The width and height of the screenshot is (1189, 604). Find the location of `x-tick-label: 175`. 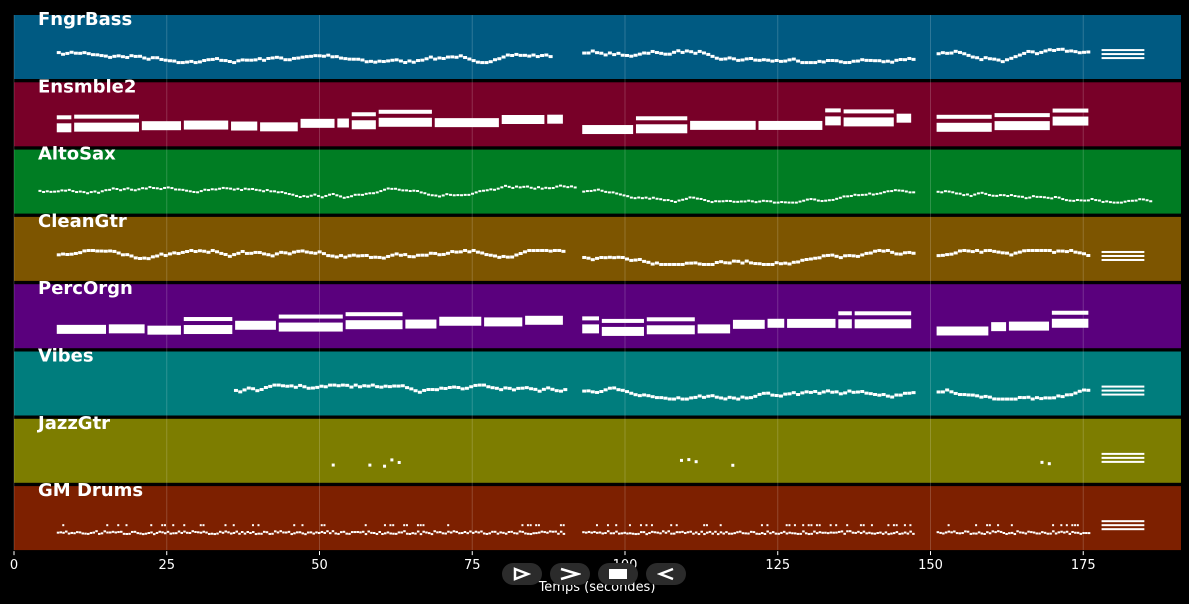

x-tick-label: 175 is located at coordinates (1083, 565).